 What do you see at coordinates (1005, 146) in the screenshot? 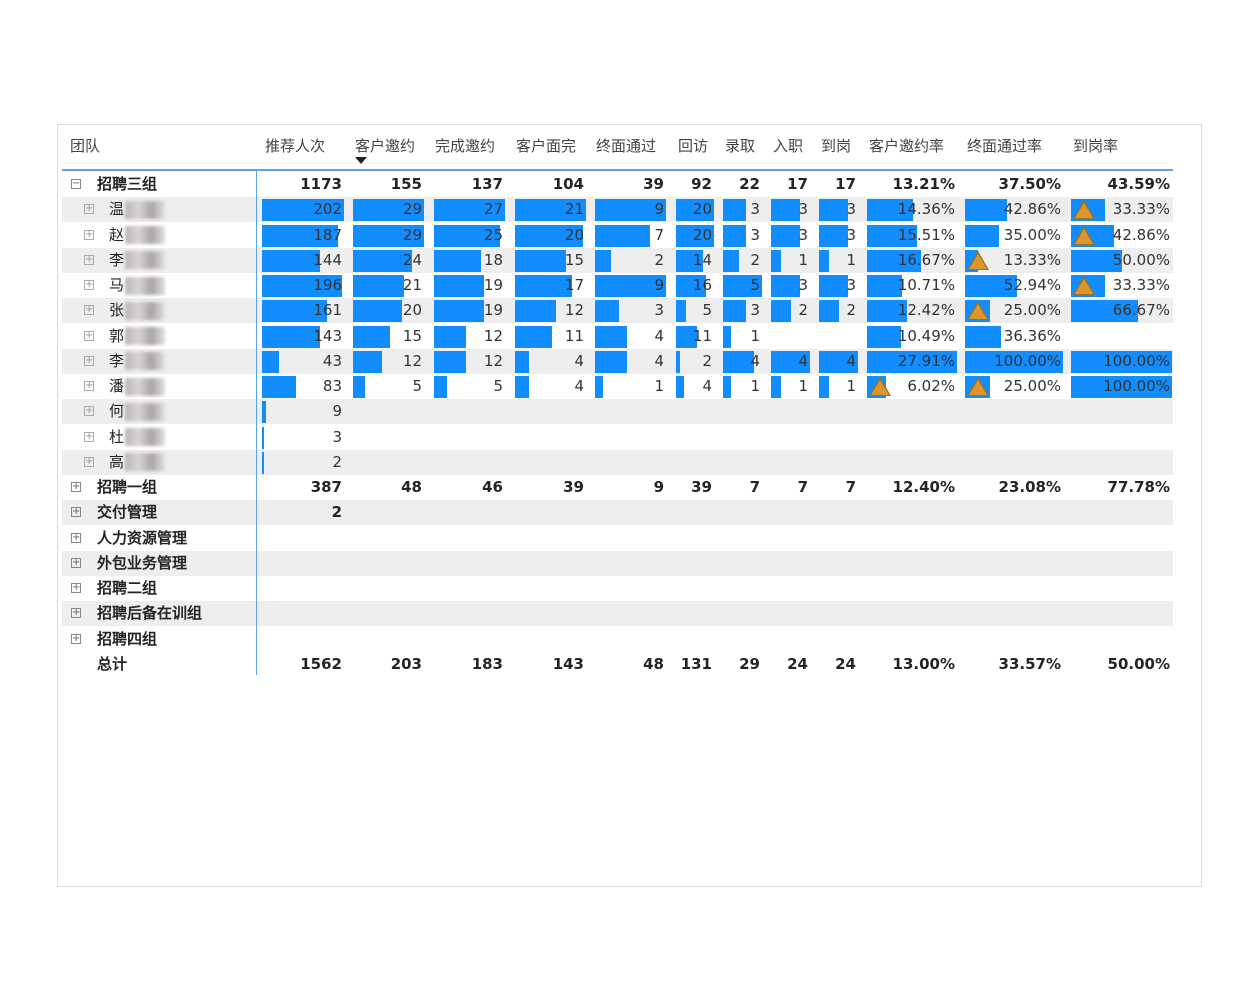
I see `column-header: 终面通过率` at bounding box center [1005, 146].